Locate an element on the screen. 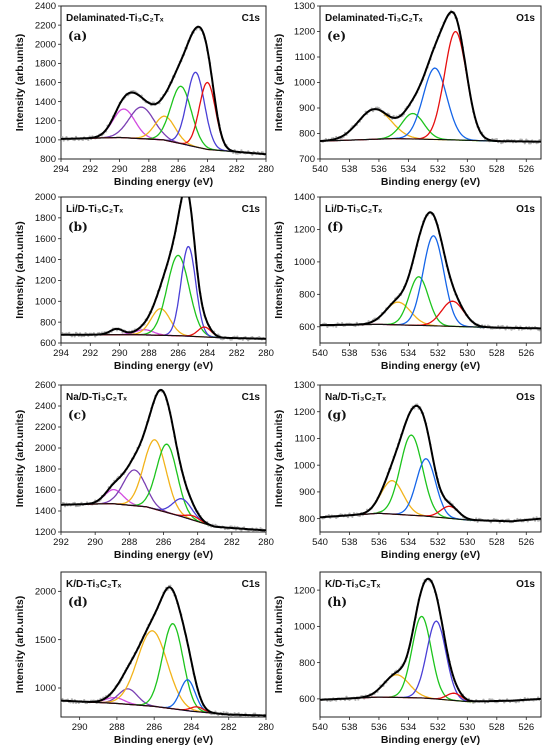 The width and height of the screenshot is (550, 756). panel-letter: (e) is located at coordinates (336, 36).